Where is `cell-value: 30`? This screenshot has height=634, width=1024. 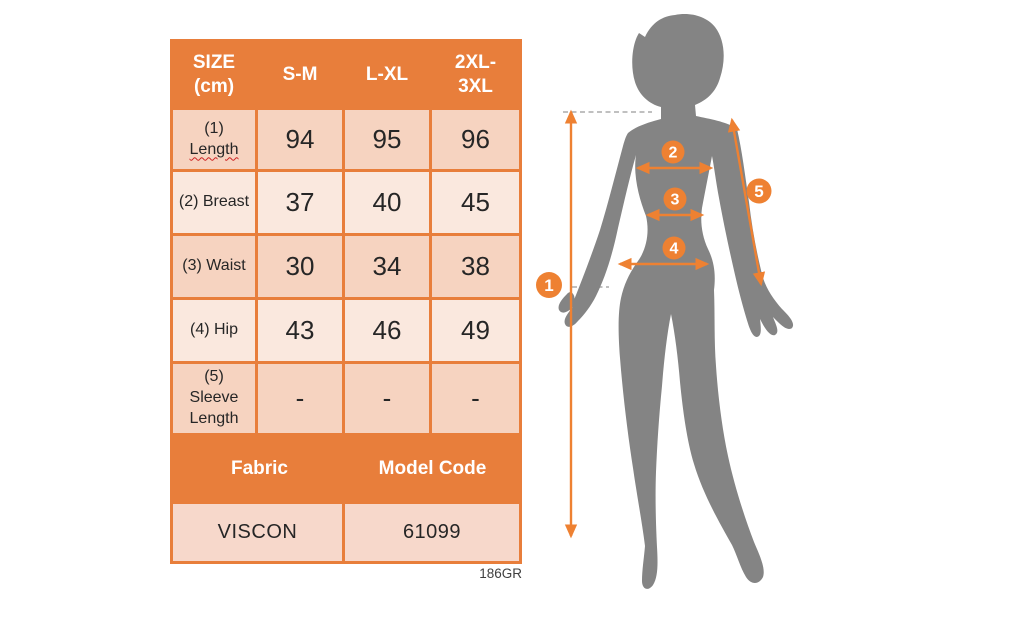
cell-value: 30 is located at coordinates (300, 266).